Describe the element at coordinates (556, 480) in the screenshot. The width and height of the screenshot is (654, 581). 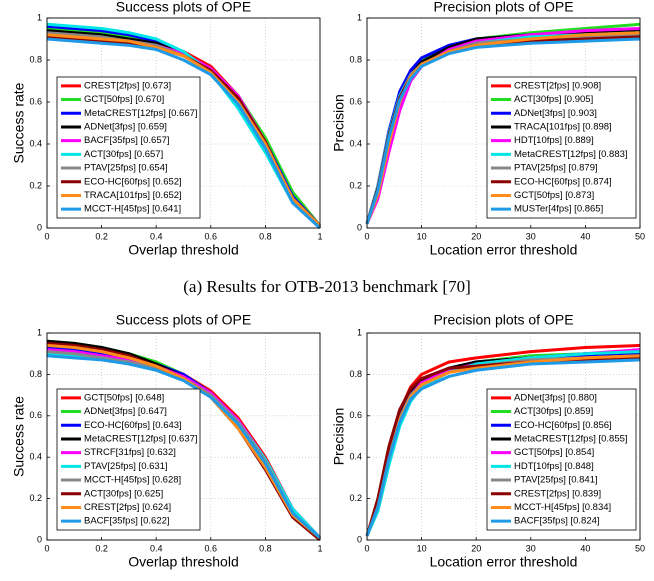
I see `legend-label: PTAV[25fps] [0.841]` at that location.